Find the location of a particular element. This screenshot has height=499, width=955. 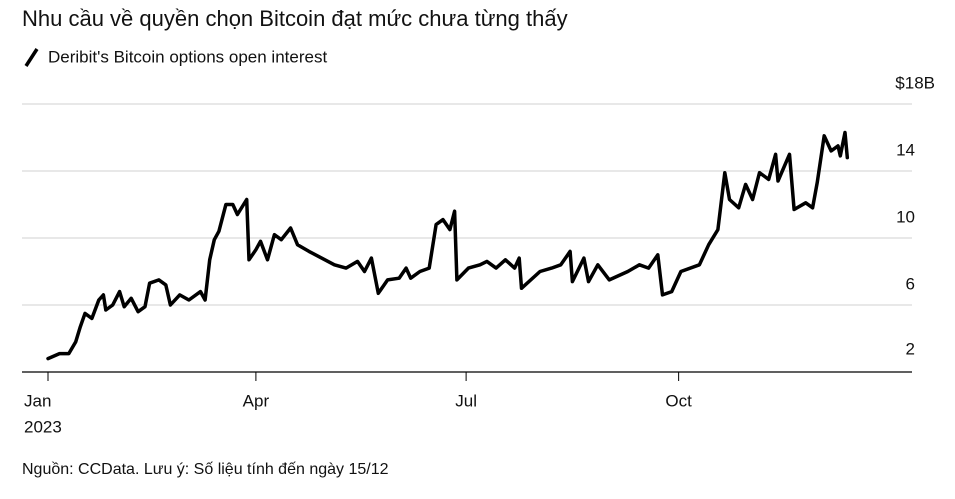

y-tick-label: 10 is located at coordinates (905, 216).